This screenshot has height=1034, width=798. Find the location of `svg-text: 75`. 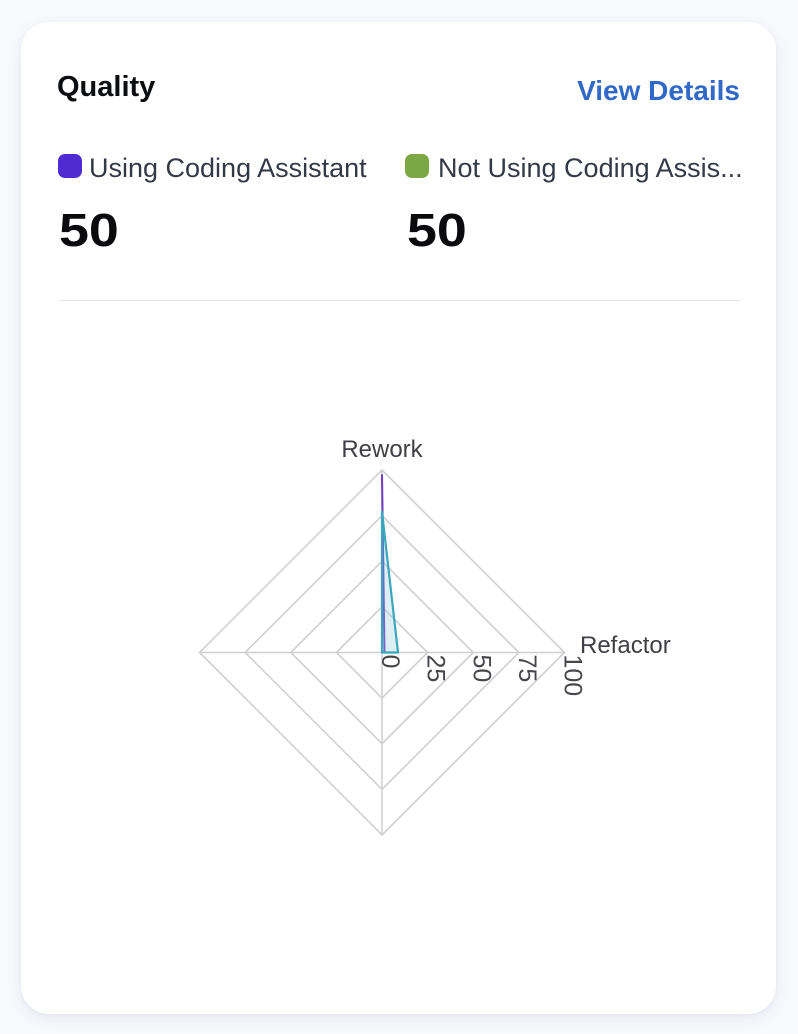

svg-text: 75 is located at coordinates (527, 669).